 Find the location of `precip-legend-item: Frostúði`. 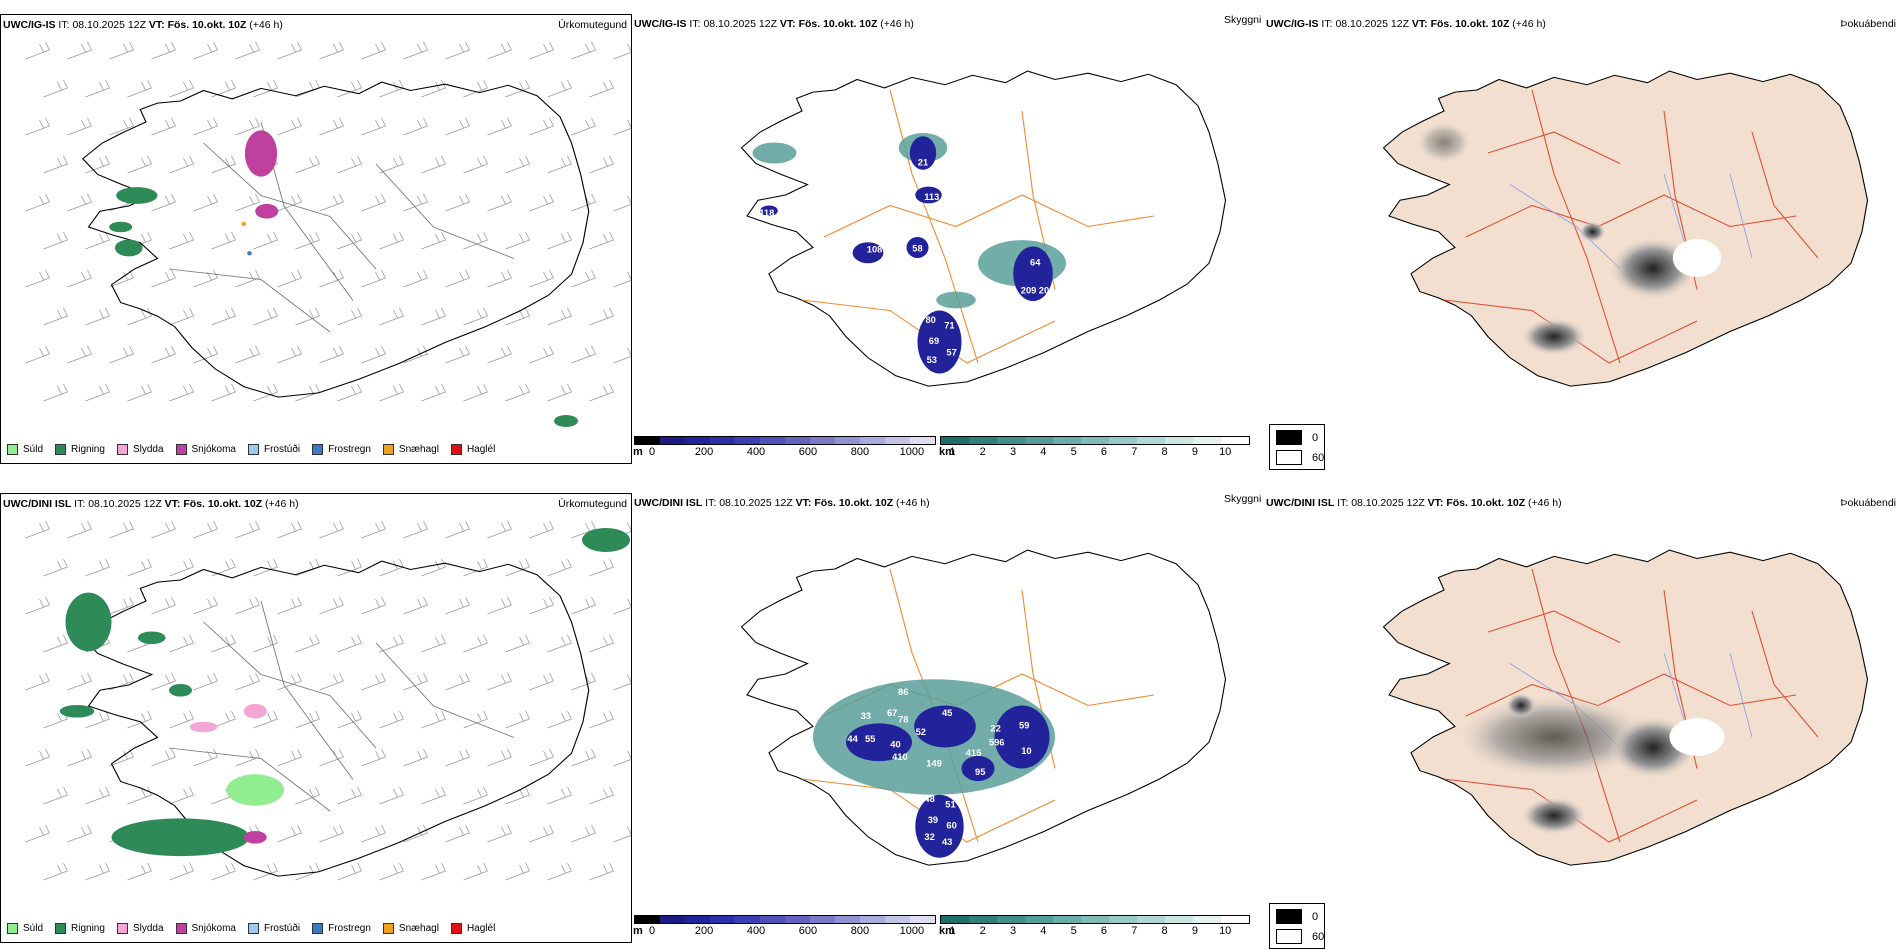

precip-legend-item: Frostúði is located at coordinates (273, 928).